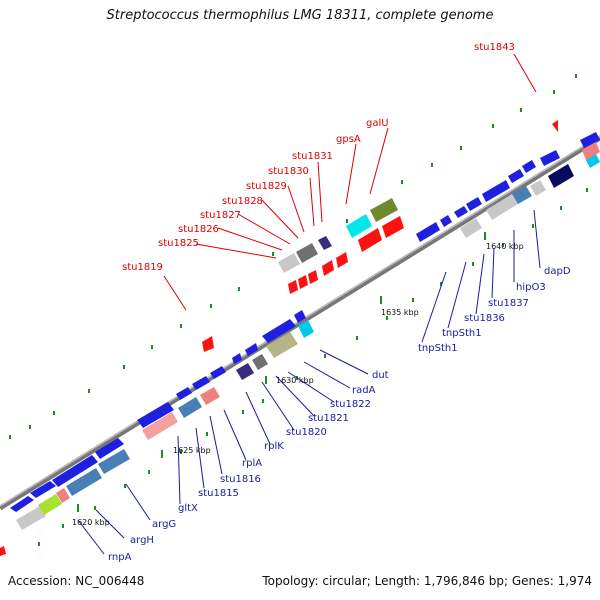 The image size is (600, 600). I want to click on gene-label-rplK: rplK, so click(274, 446).